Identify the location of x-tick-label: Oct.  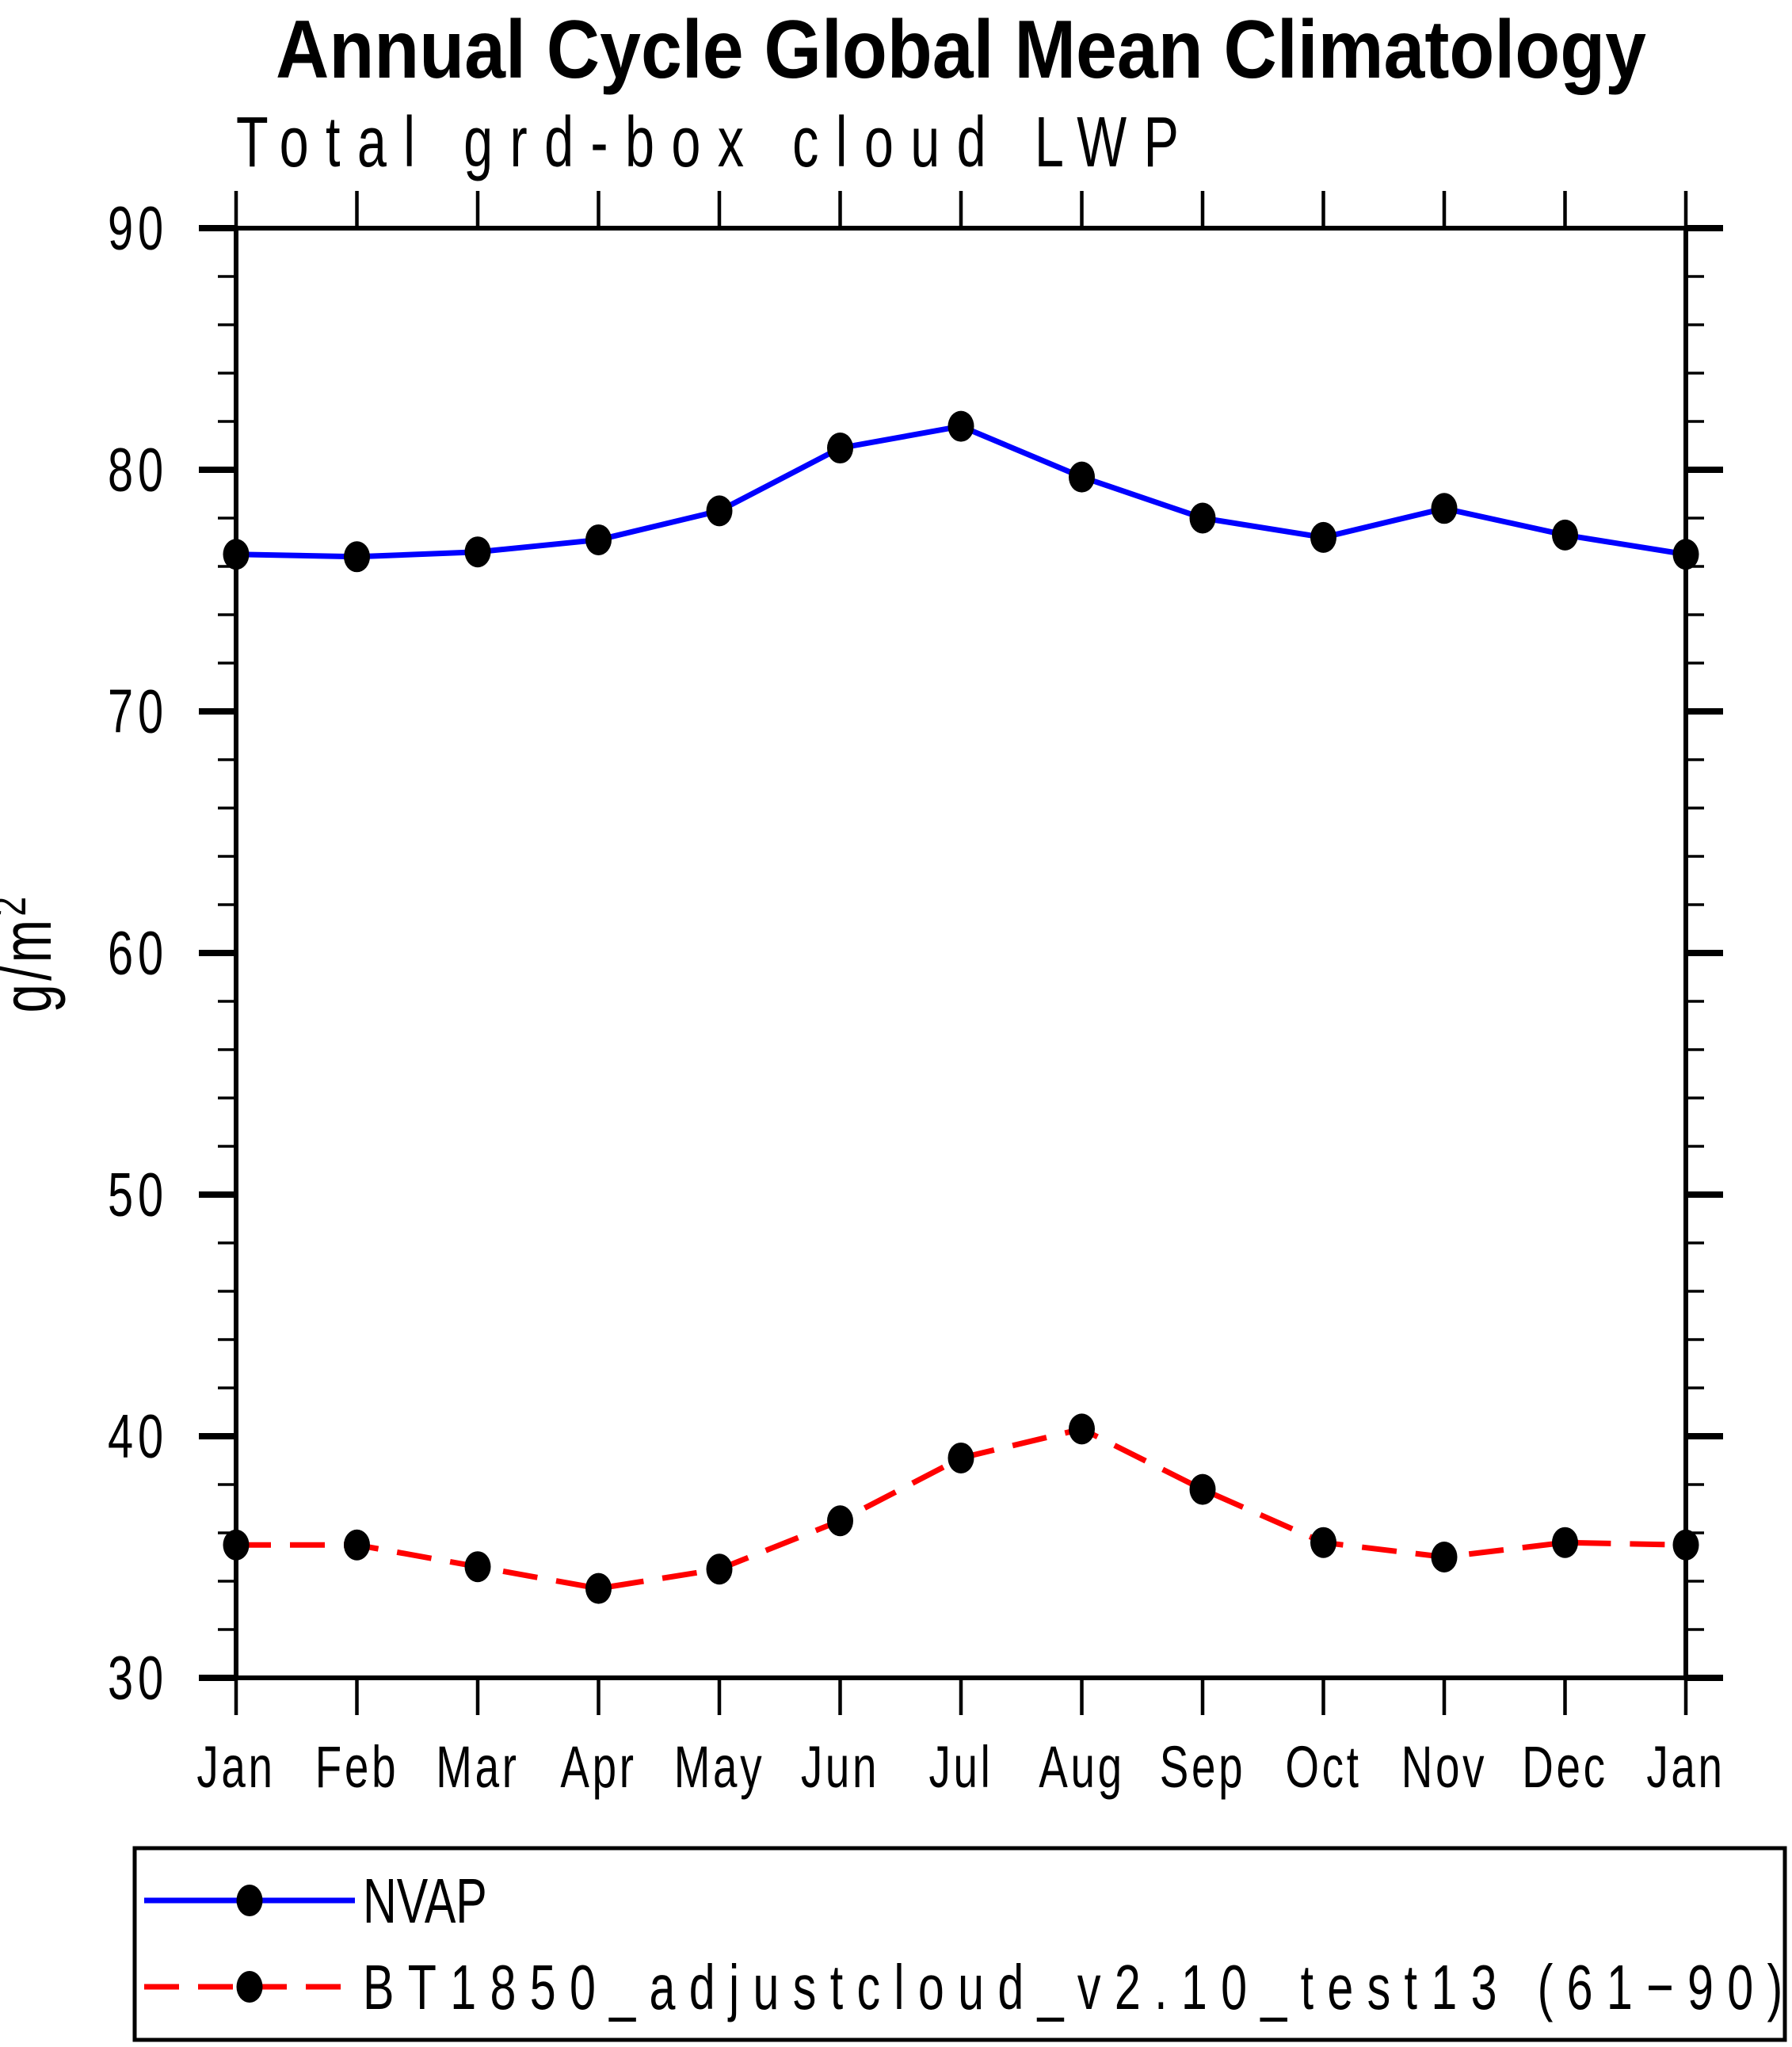
(1323, 1767).